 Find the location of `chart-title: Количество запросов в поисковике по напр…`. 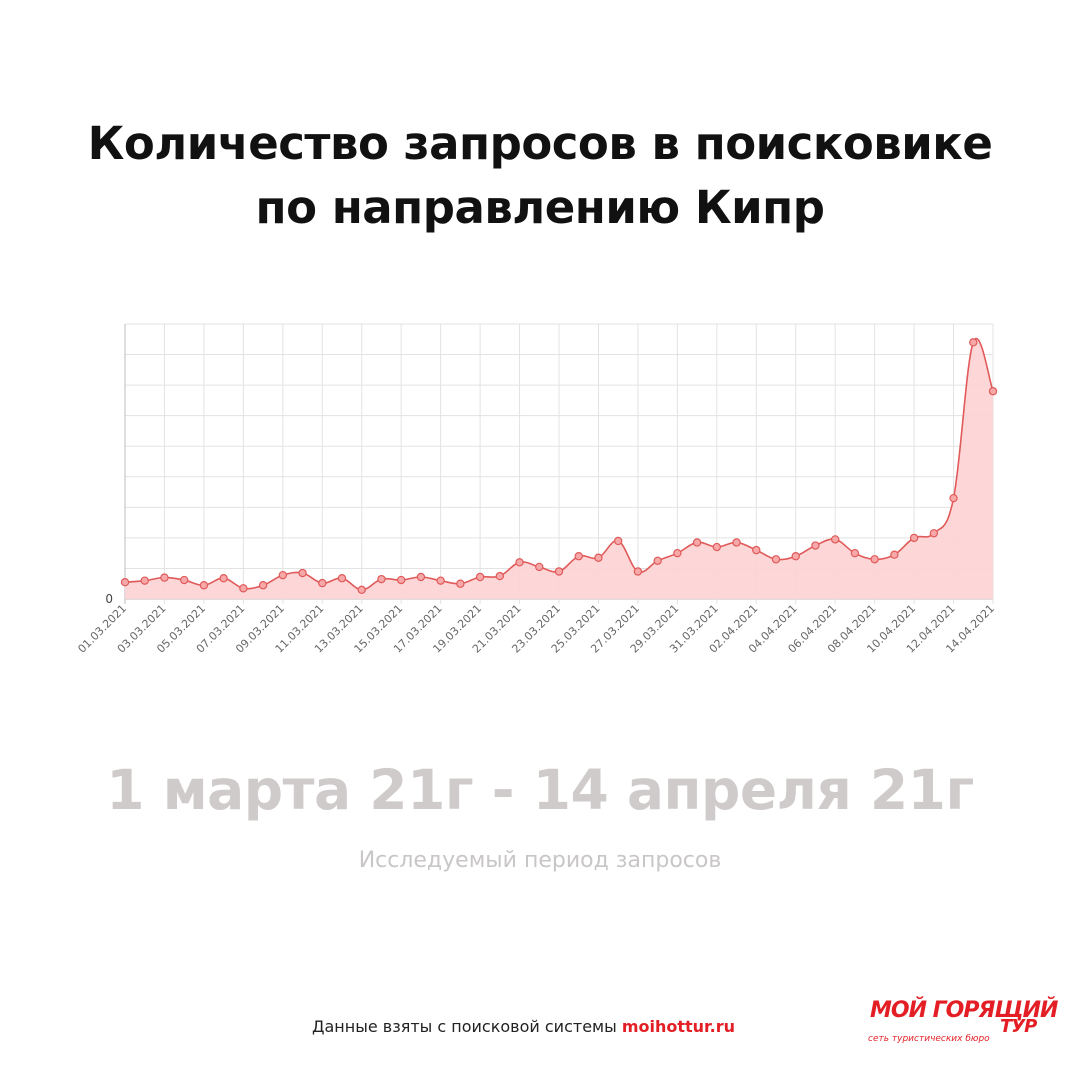

chart-title: Количество запросов в поисковике по напр… is located at coordinates (540, 176).